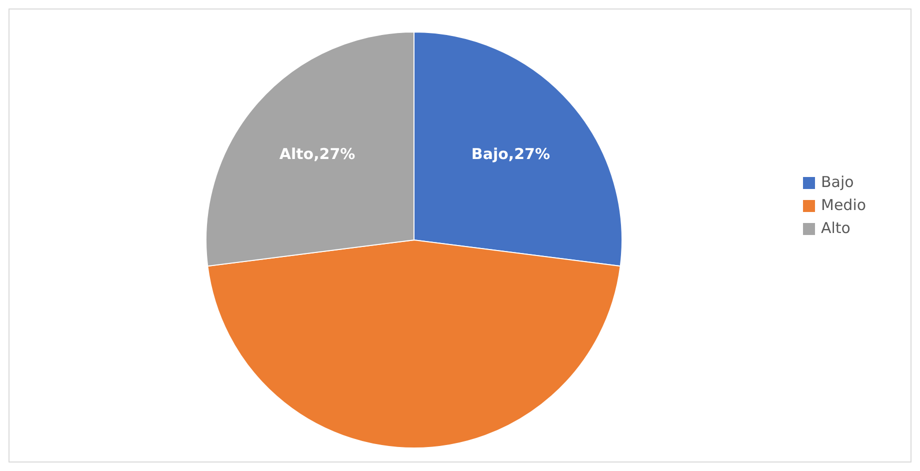 The width and height of the screenshot is (920, 471). What do you see at coordinates (317, 153) in the screenshot?
I see `data-label: Alto,27%` at bounding box center [317, 153].